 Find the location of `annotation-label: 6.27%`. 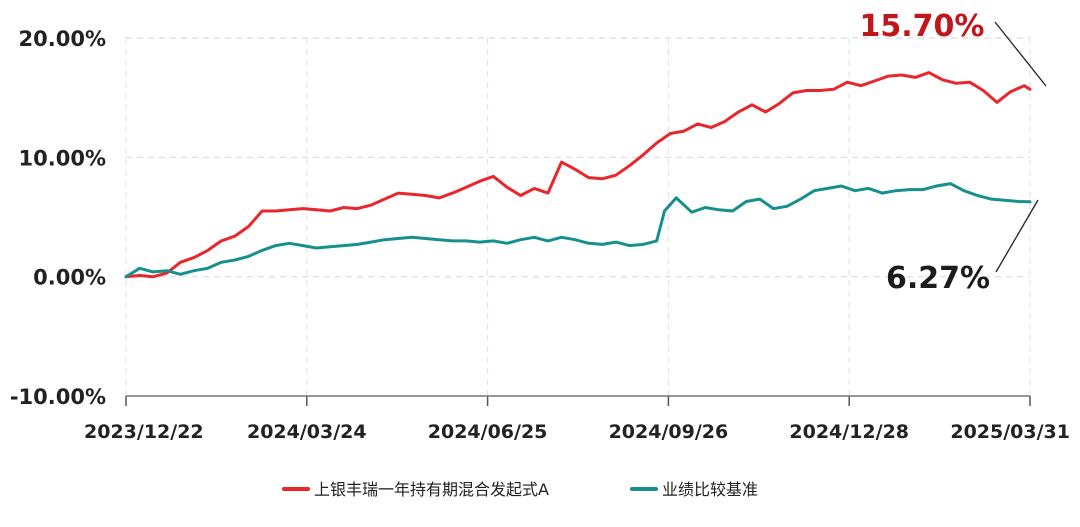

annotation-label: 6.27% is located at coordinates (938, 278).